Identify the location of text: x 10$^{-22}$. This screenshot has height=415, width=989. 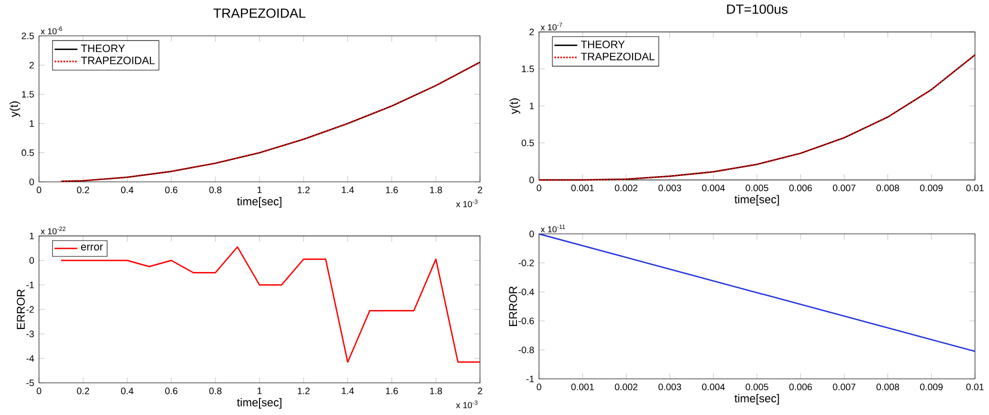
(53, 230).